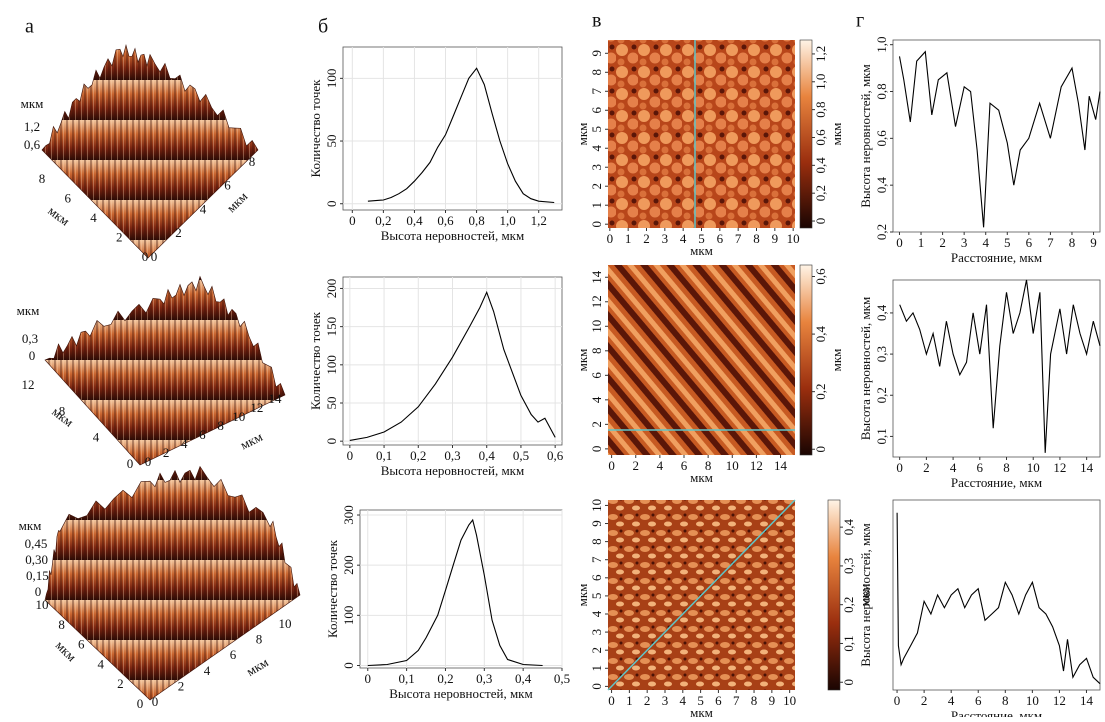 The image size is (1105, 722). What do you see at coordinates (36, 543) in the screenshot?
I see `z-tick-label: 0,45` at bounding box center [36, 543].